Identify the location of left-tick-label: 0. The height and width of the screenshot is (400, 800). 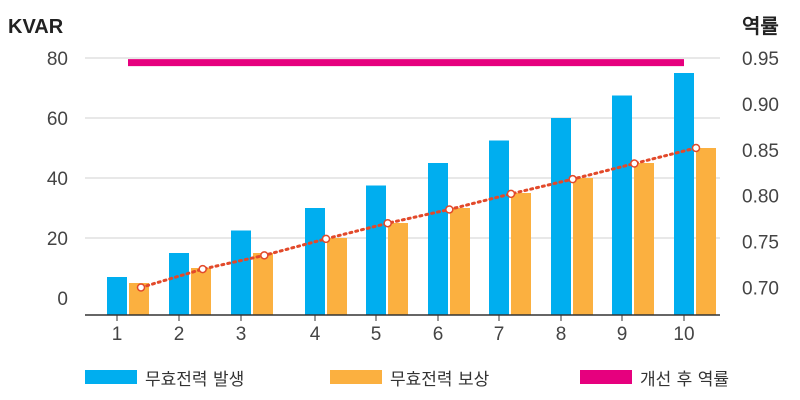
(62, 299).